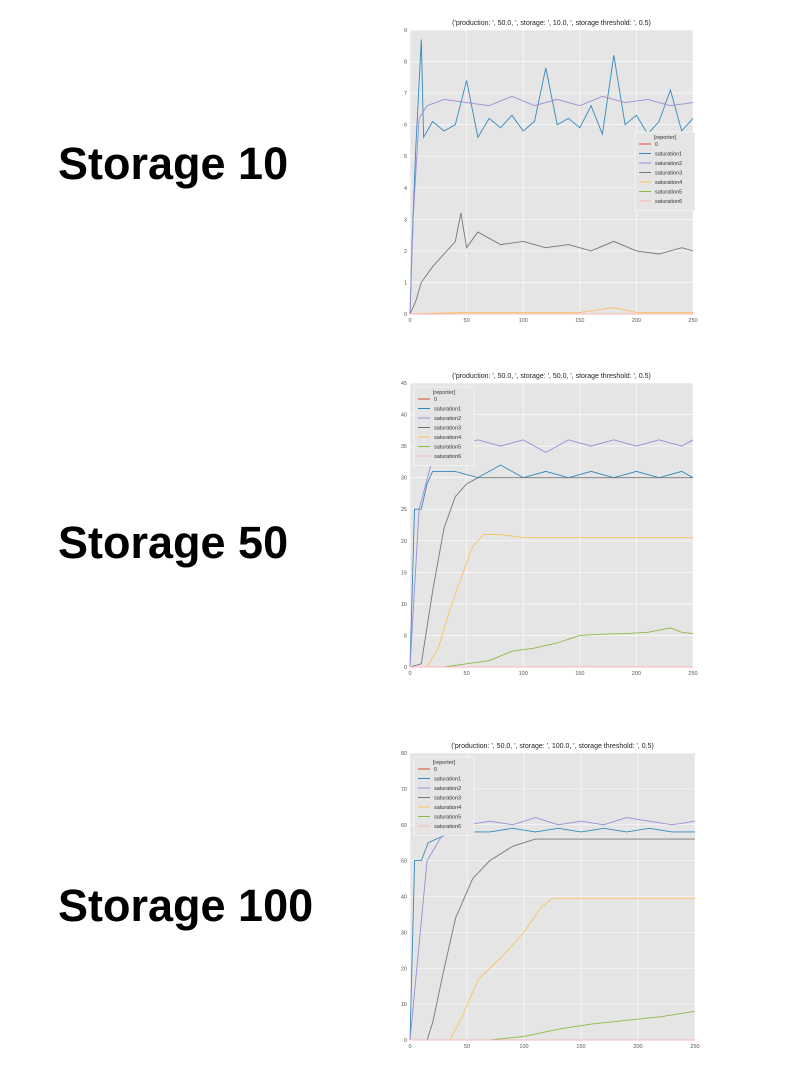 The image size is (785, 1088). Describe the element at coordinates (186, 905) in the screenshot. I see `heading-storage-100: Storage 100` at that location.